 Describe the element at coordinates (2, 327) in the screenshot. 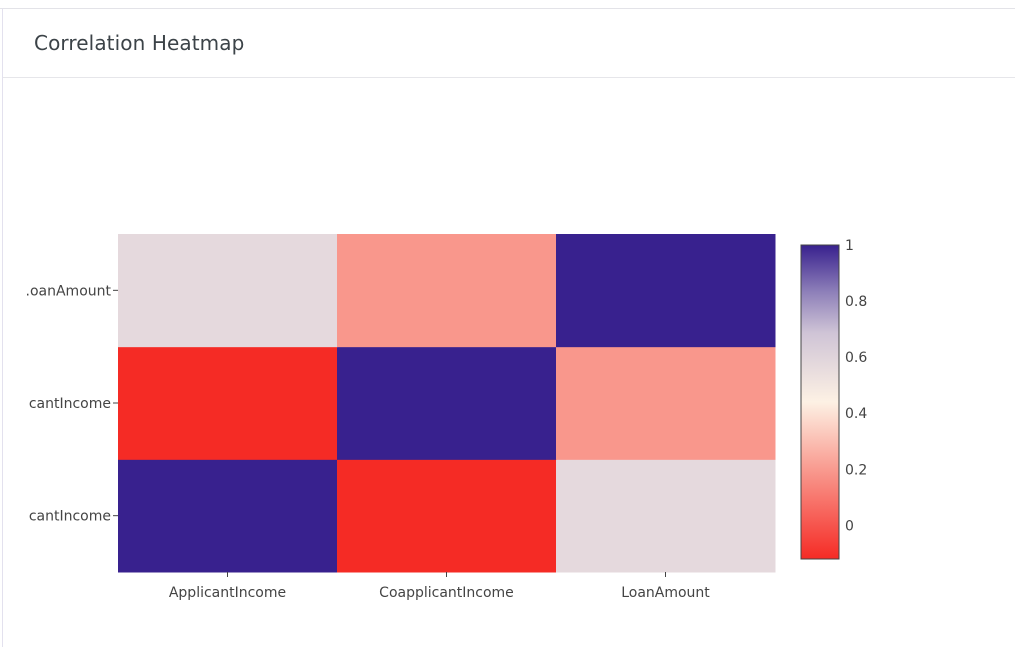

I see `card-left-border` at that location.